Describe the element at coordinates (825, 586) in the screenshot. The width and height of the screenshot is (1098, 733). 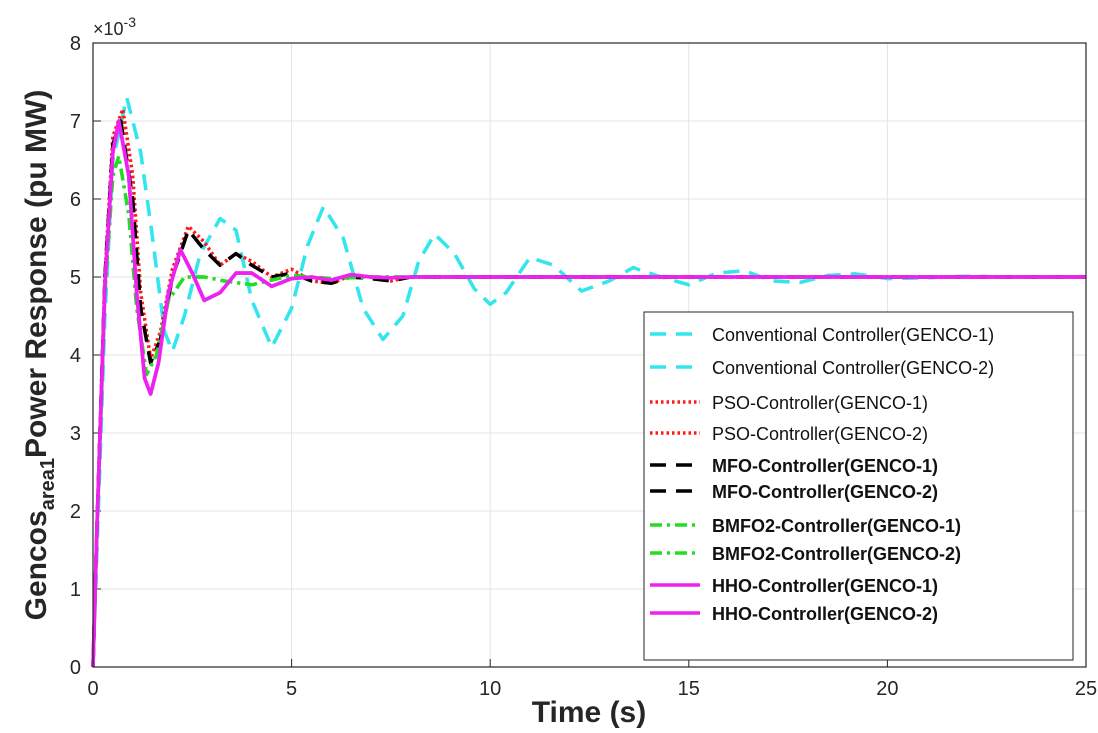
I see `legend-label: HHO-Controller(GENCO-1)` at that location.